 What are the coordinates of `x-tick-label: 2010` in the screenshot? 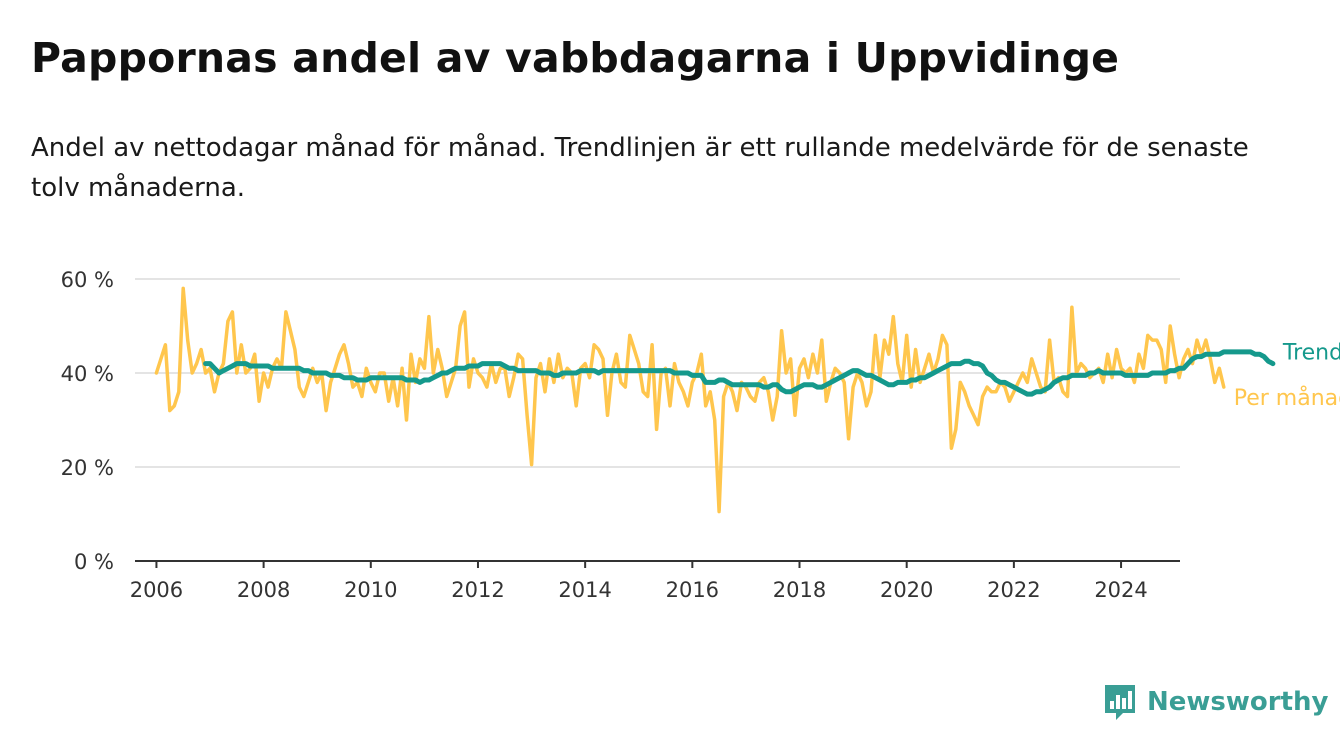 It's located at (370, 590).